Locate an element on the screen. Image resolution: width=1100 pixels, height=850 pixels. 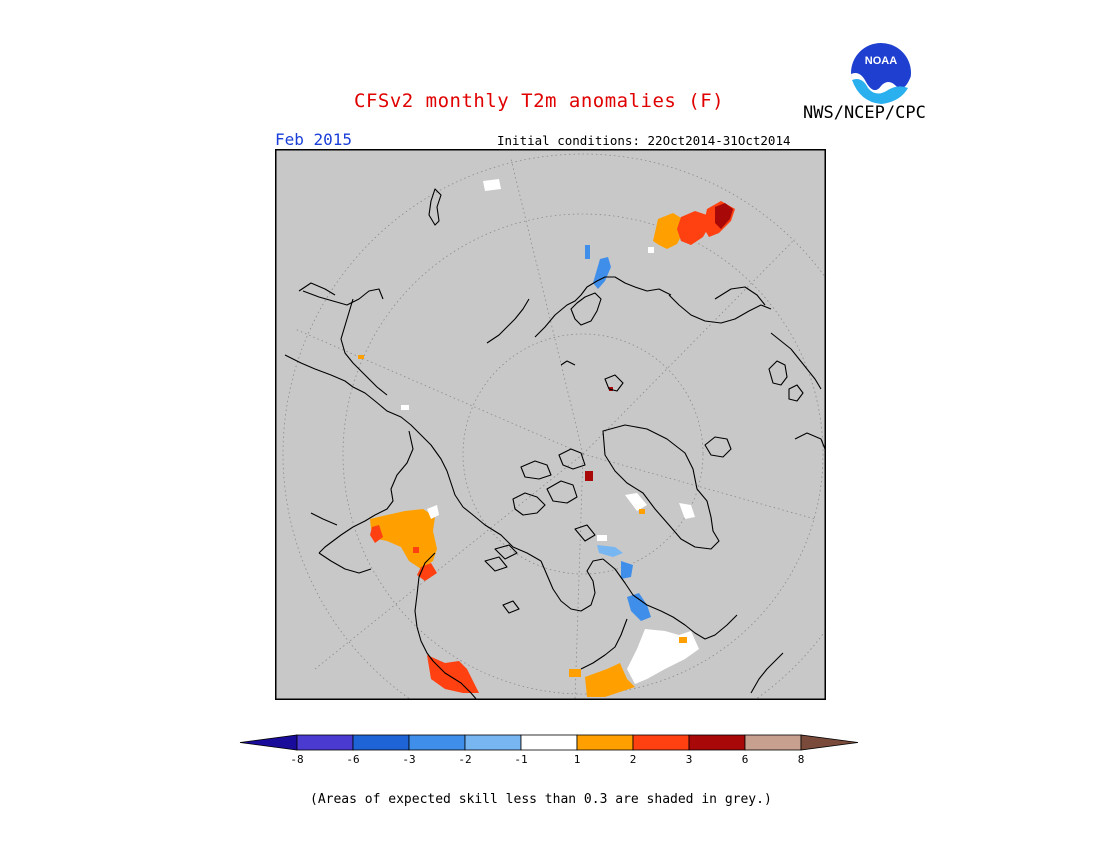
valid-month-label: Feb 2015 is located at coordinates (314, 139).